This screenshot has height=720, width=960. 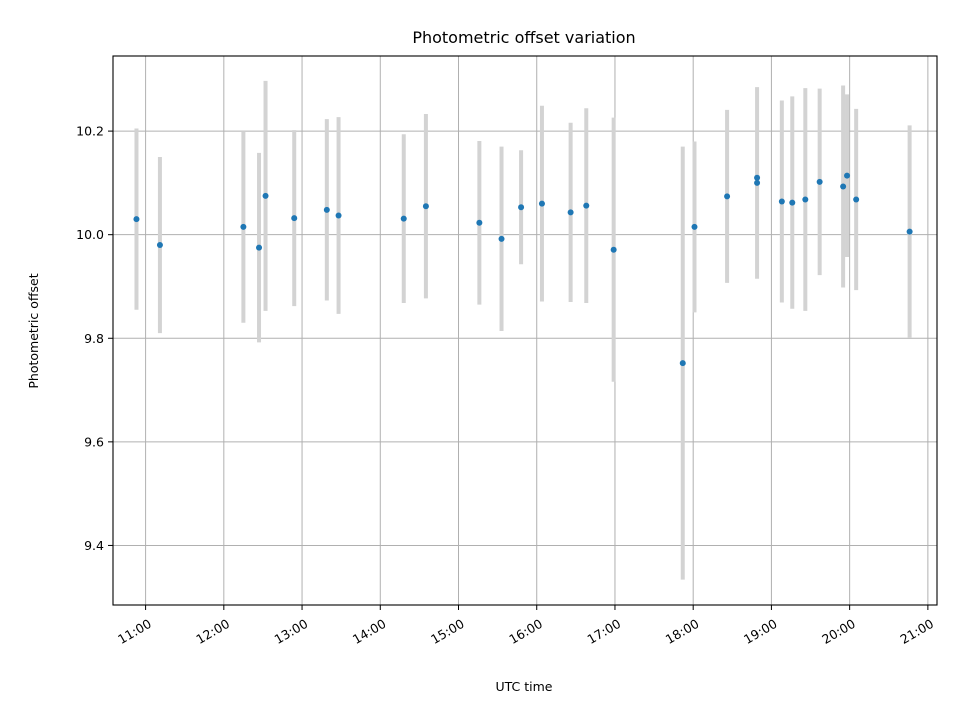 What do you see at coordinates (524, 686) in the screenshot?
I see `x-axis-label: UTC time` at bounding box center [524, 686].